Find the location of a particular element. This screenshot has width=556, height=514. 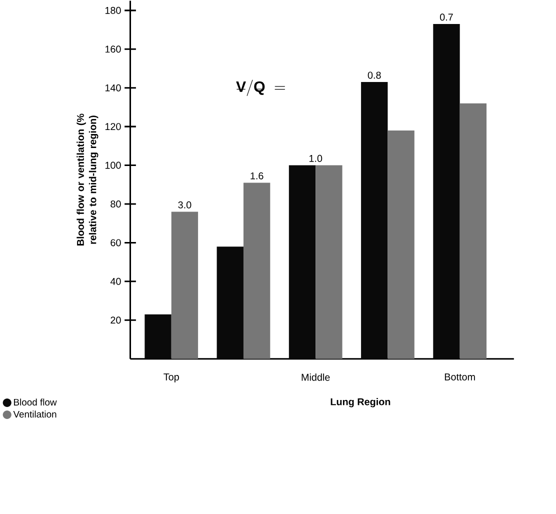

y-tick-label: 60 is located at coordinates (115, 242).